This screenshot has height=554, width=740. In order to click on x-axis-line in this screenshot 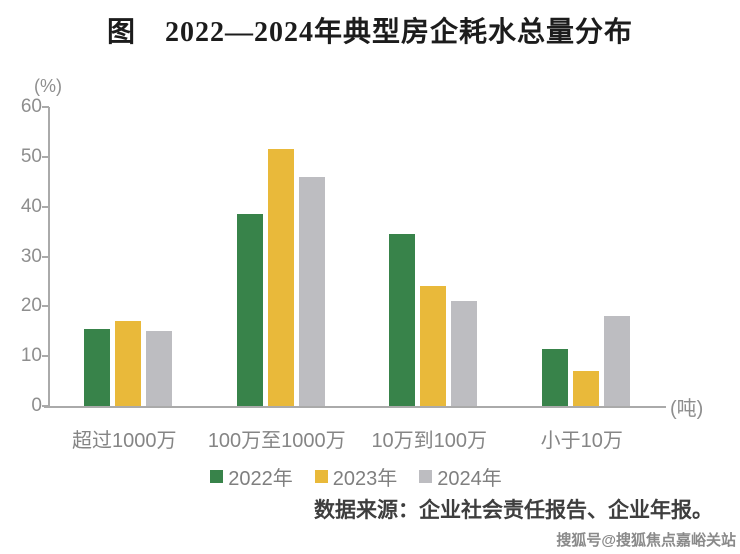, I will do `click(355, 407)`.